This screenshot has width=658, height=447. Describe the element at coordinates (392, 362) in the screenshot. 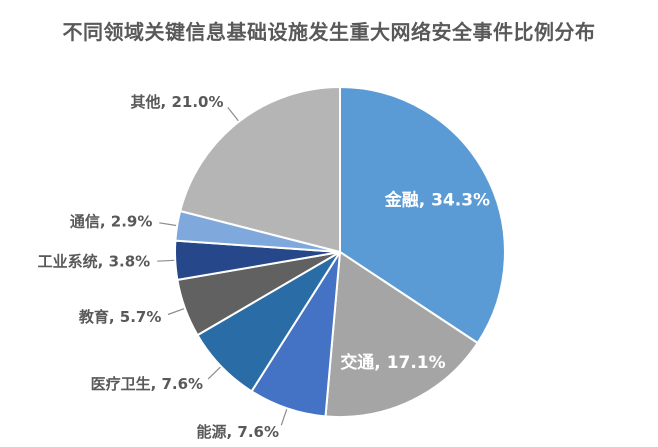

I see `slice-inside-label: 交通, 17.1%` at that location.